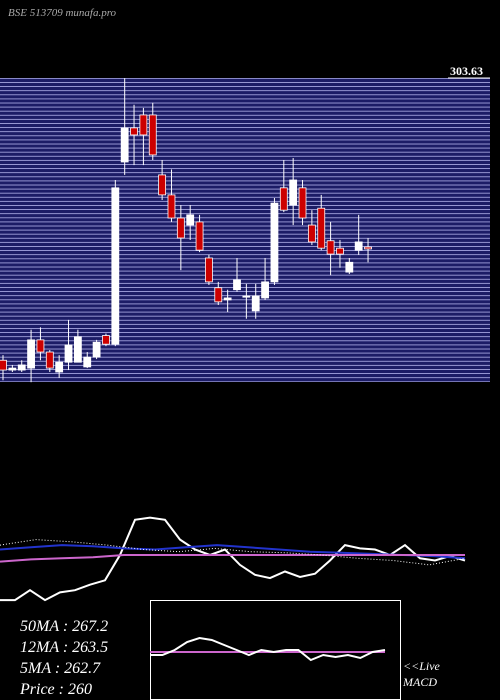  What do you see at coordinates (419, 682) in the screenshot?
I see `macd-label: MACD` at bounding box center [419, 682].